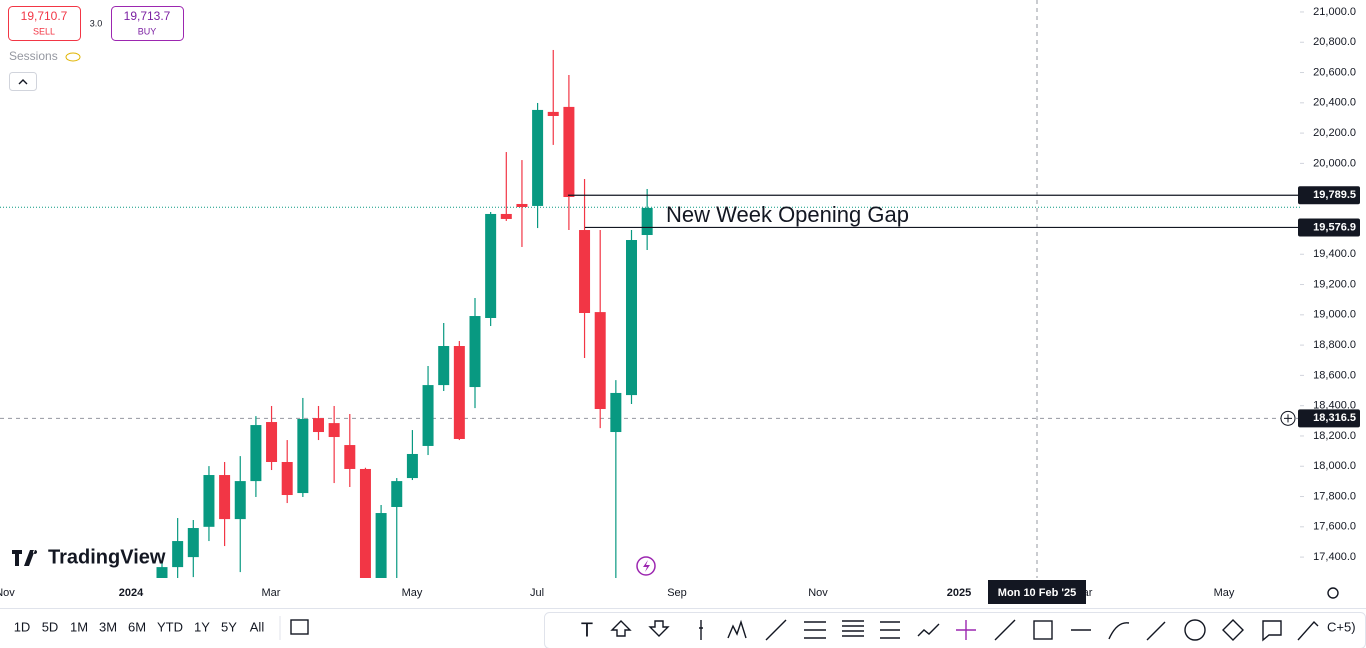  What do you see at coordinates (1333, 593) in the screenshot?
I see `settings-icon` at bounding box center [1333, 593].